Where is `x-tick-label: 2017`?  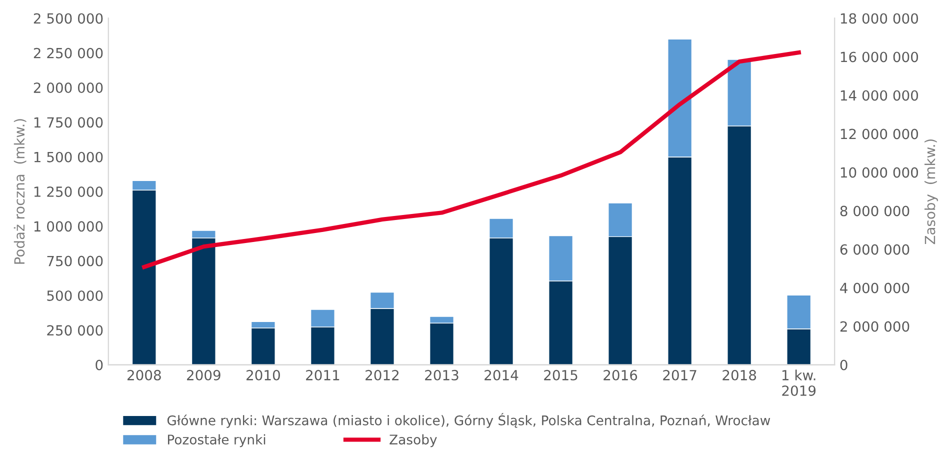
x-tick-label: 2017 is located at coordinates (679, 375).